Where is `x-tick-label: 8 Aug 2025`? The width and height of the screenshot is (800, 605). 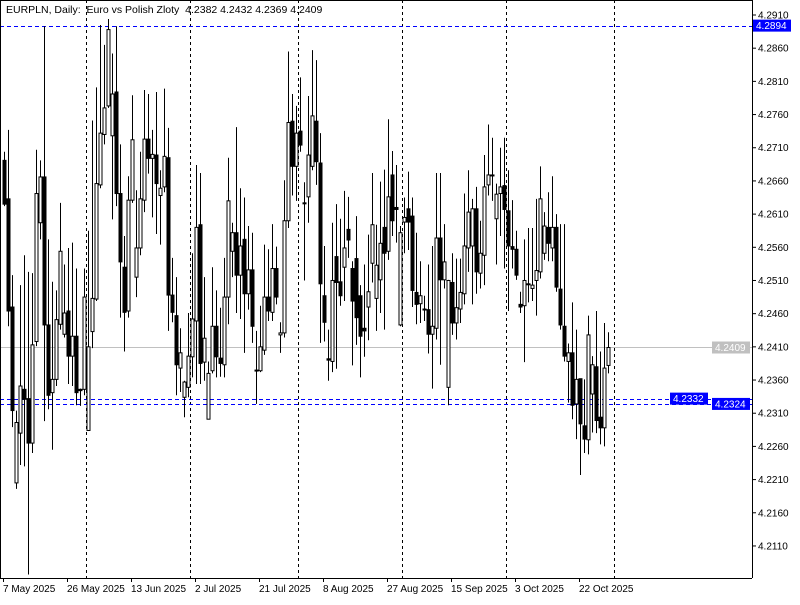 x-tick-label: 8 Aug 2025 is located at coordinates (348, 589).